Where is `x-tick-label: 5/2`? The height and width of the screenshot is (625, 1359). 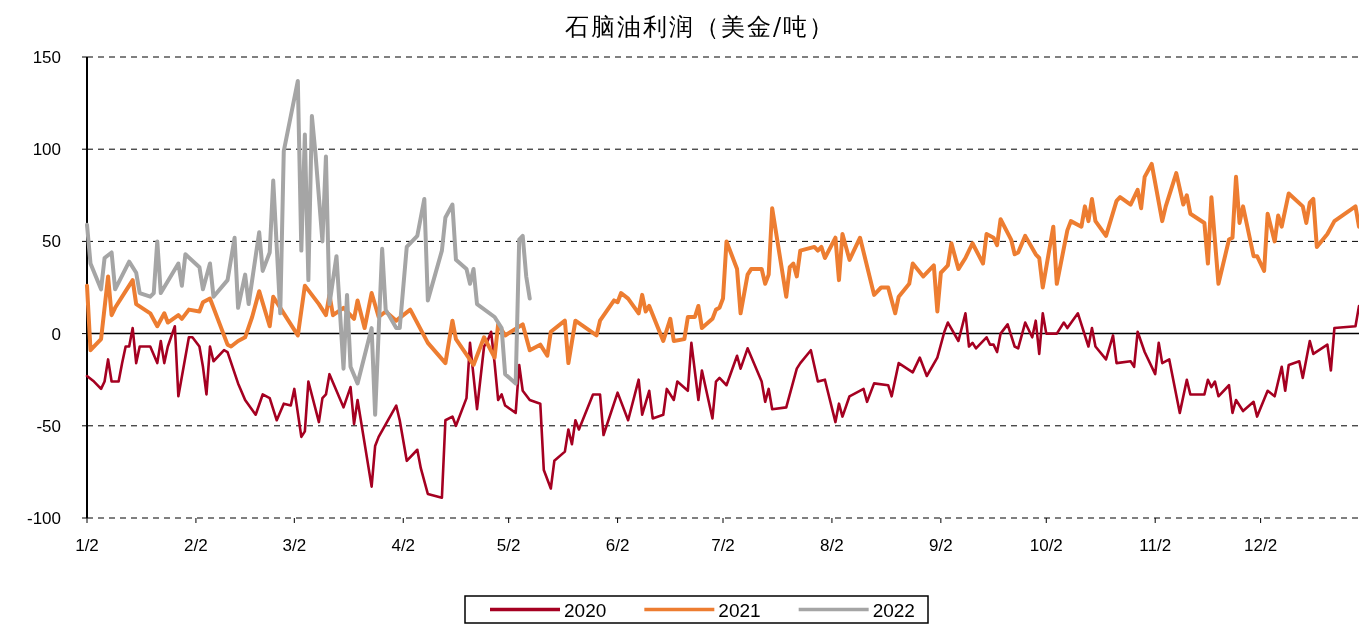 x-tick-label: 5/2 is located at coordinates (508, 545).